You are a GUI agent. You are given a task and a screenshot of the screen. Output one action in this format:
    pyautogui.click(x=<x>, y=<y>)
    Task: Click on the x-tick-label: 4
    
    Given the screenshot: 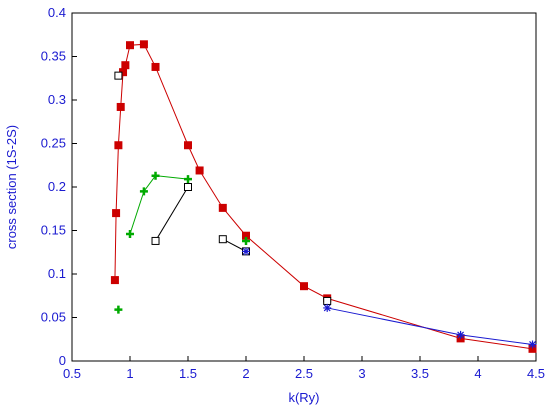 What is the action you would take?
    pyautogui.click(x=477, y=373)
    